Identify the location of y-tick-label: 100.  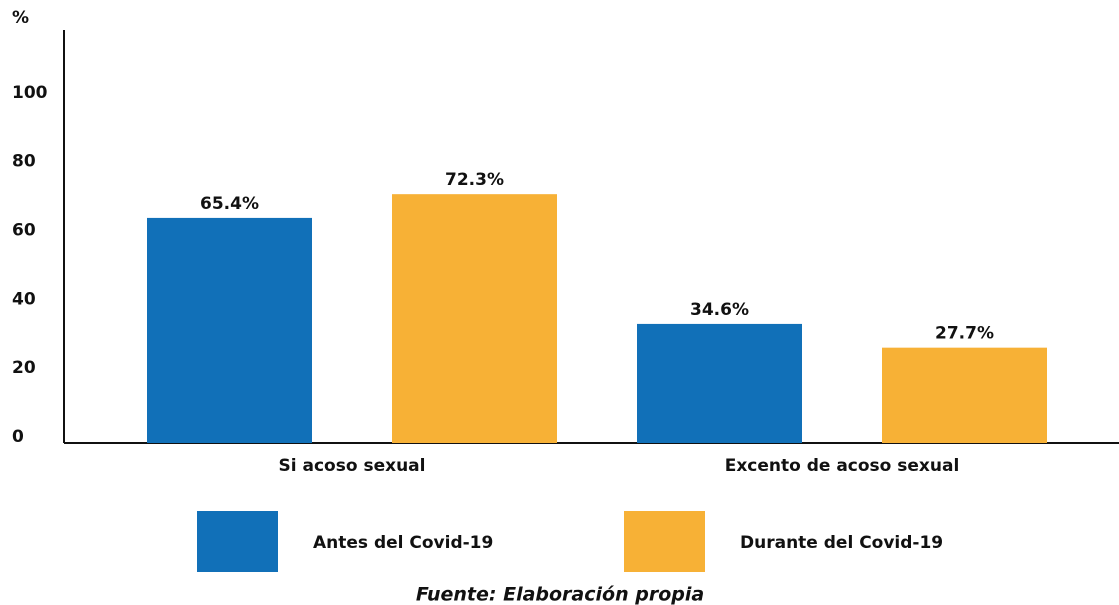
(30, 93).